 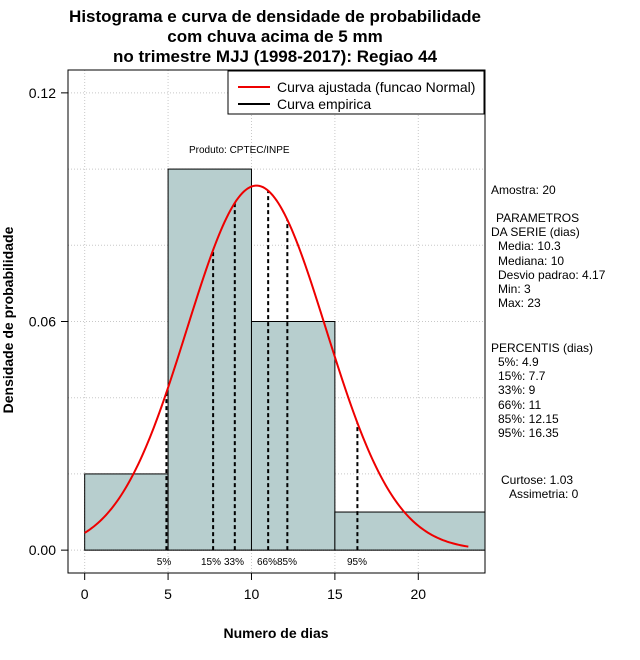 What do you see at coordinates (537, 480) in the screenshot?
I see `curtose: Curtose: 1.03` at bounding box center [537, 480].